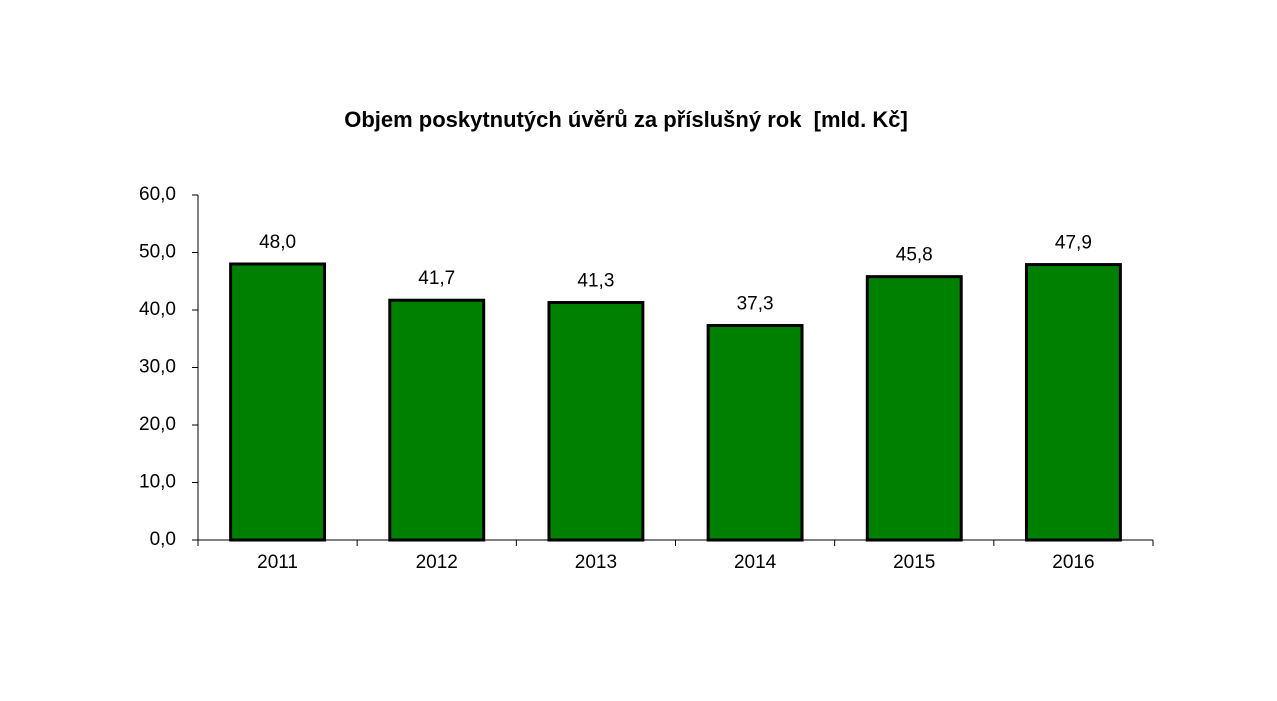 The height and width of the screenshot is (701, 1277). Describe the element at coordinates (277, 242) in the screenshot. I see `value-label: 48,0` at that location.